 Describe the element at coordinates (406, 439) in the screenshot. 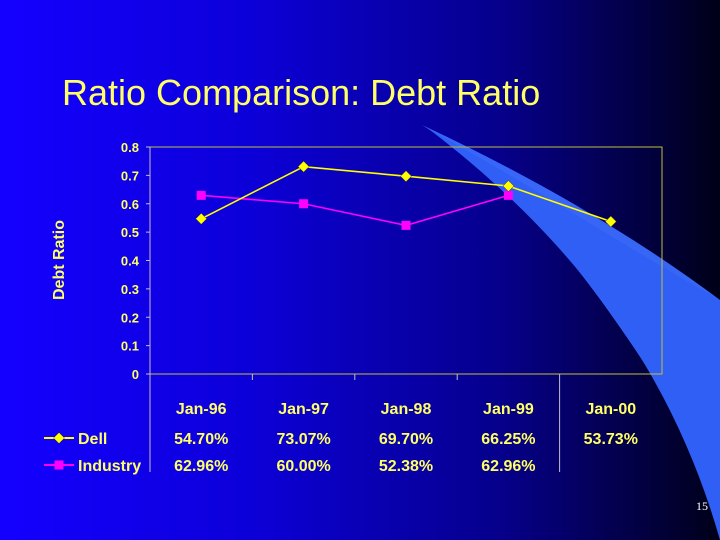

I see `data-table-value: 69.70%` at that location.